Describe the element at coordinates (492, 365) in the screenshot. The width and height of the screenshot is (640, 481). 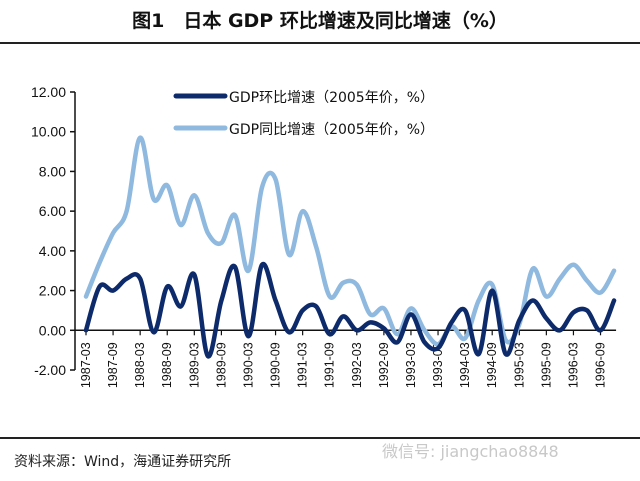
I see `x-tick-label: 1994-09` at that location.